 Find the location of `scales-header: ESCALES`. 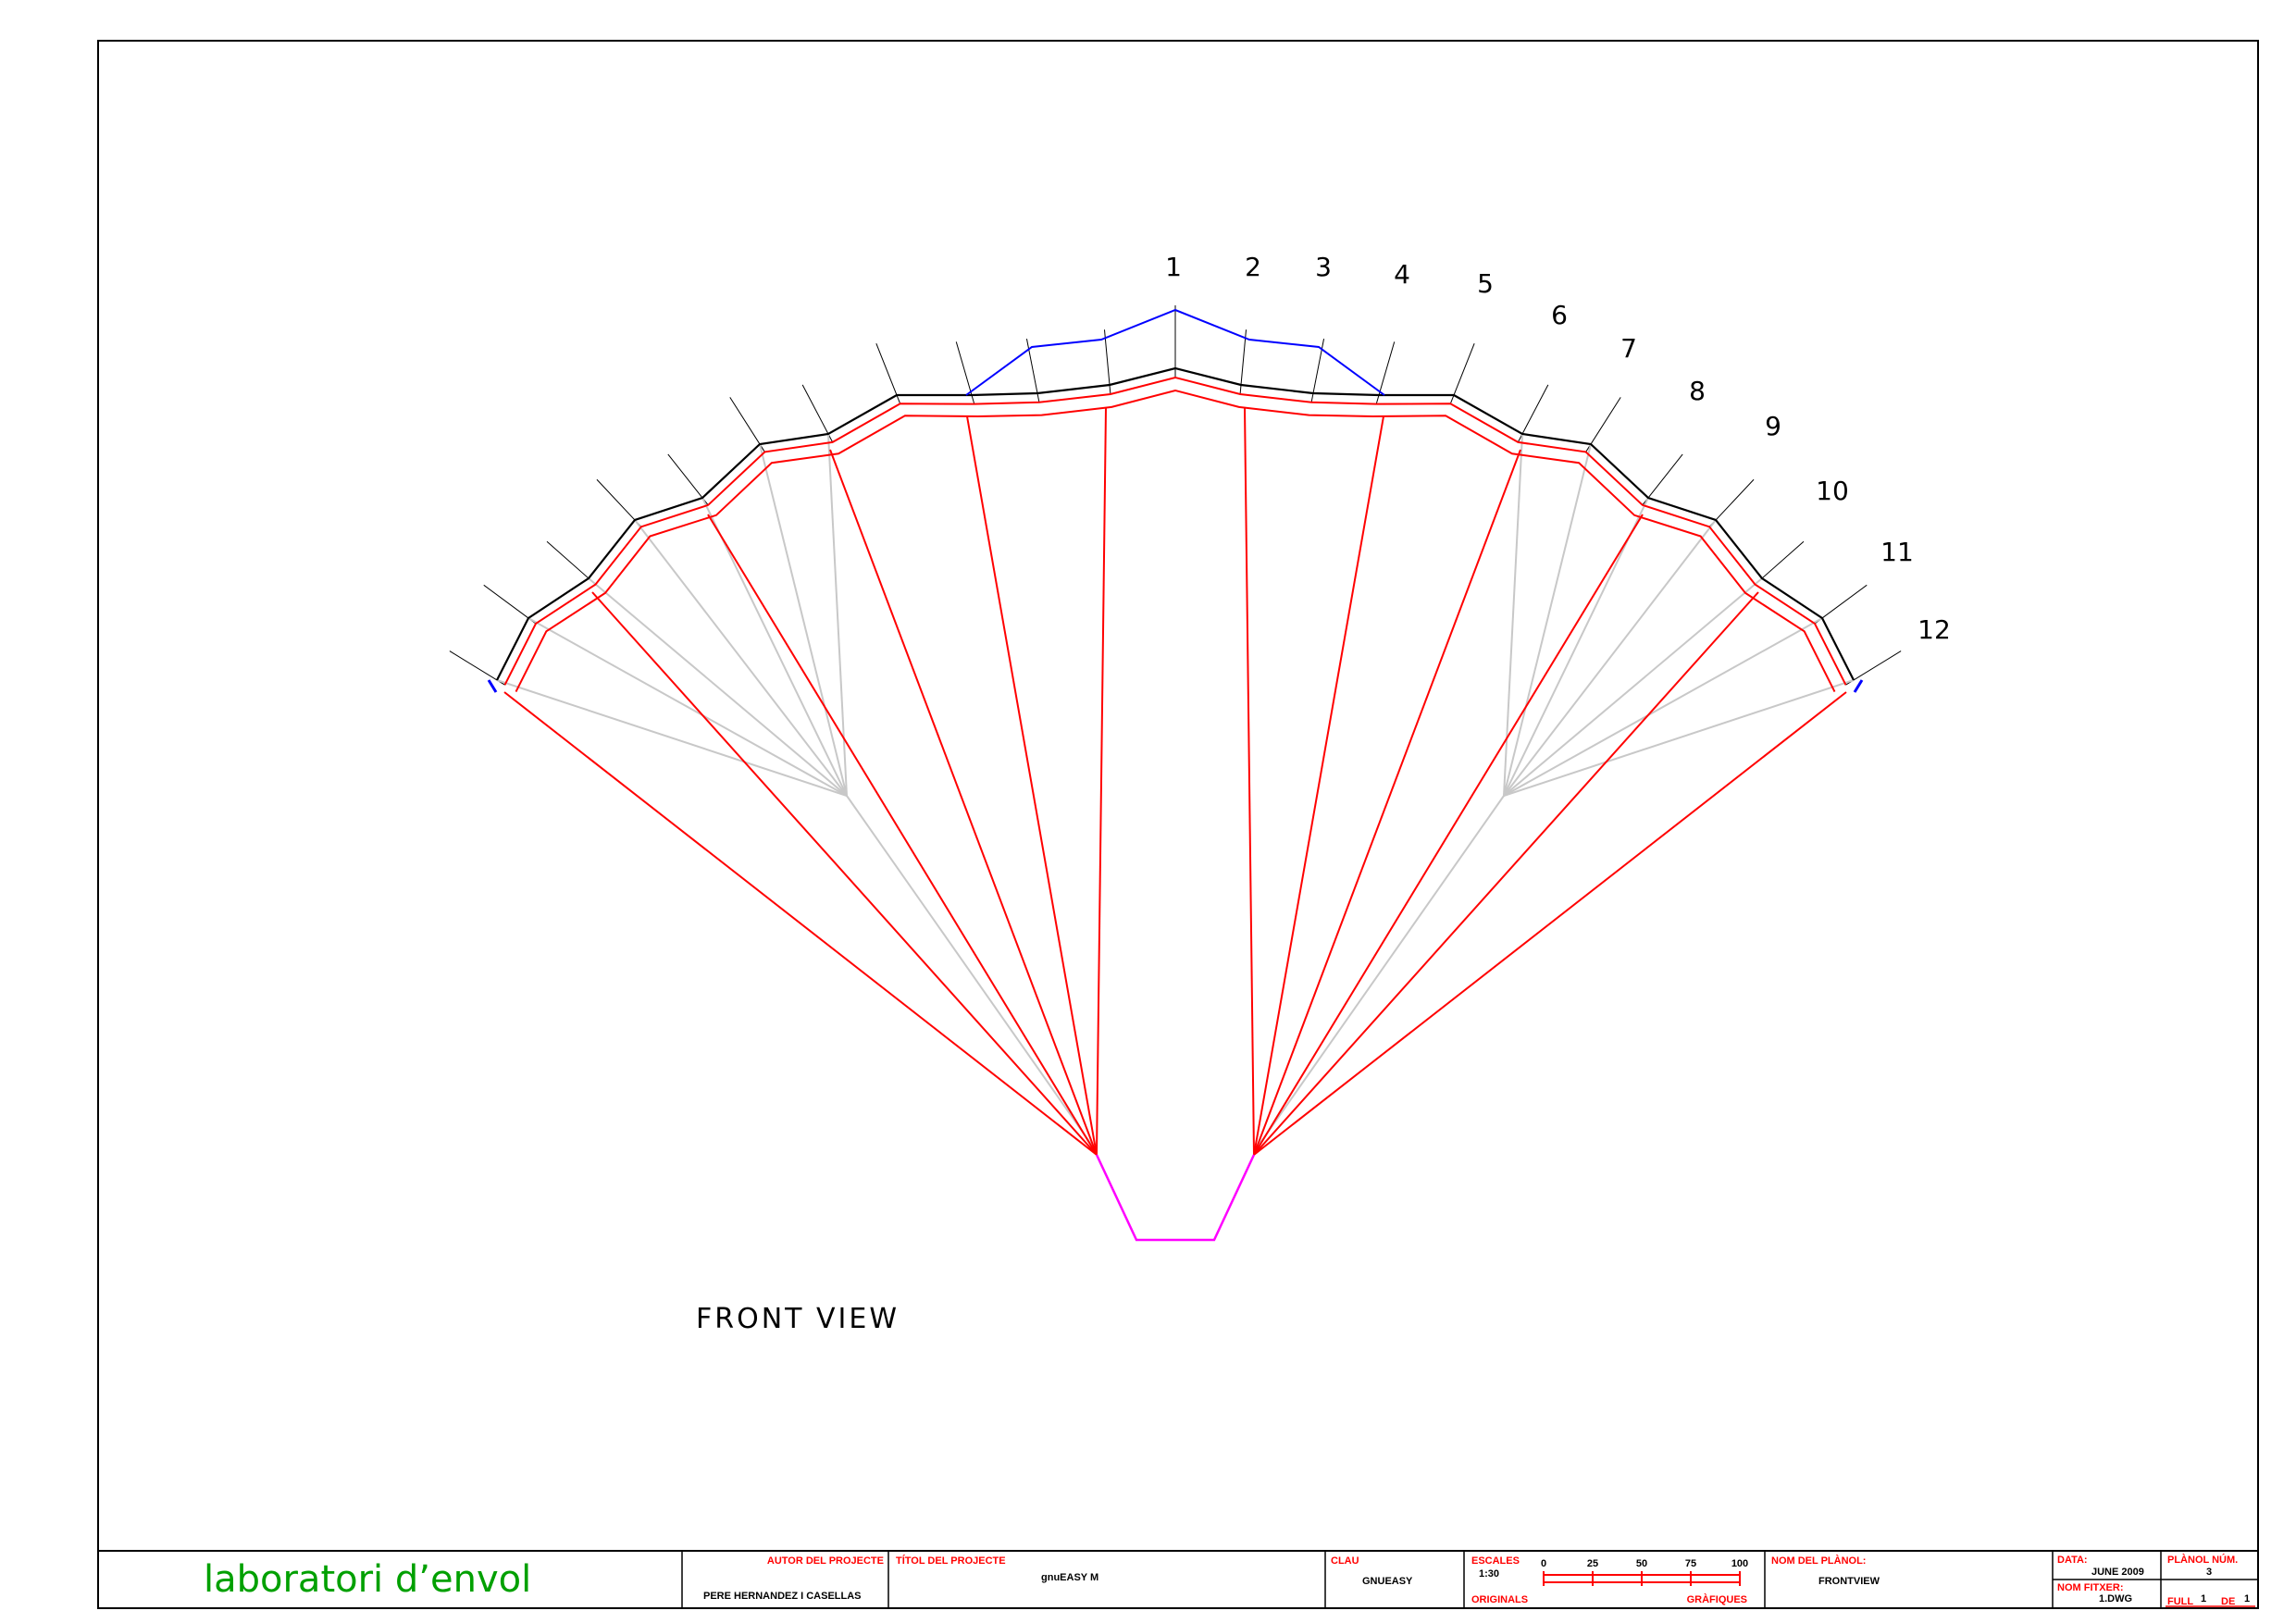

scales-header: ESCALES is located at coordinates (1496, 1561).